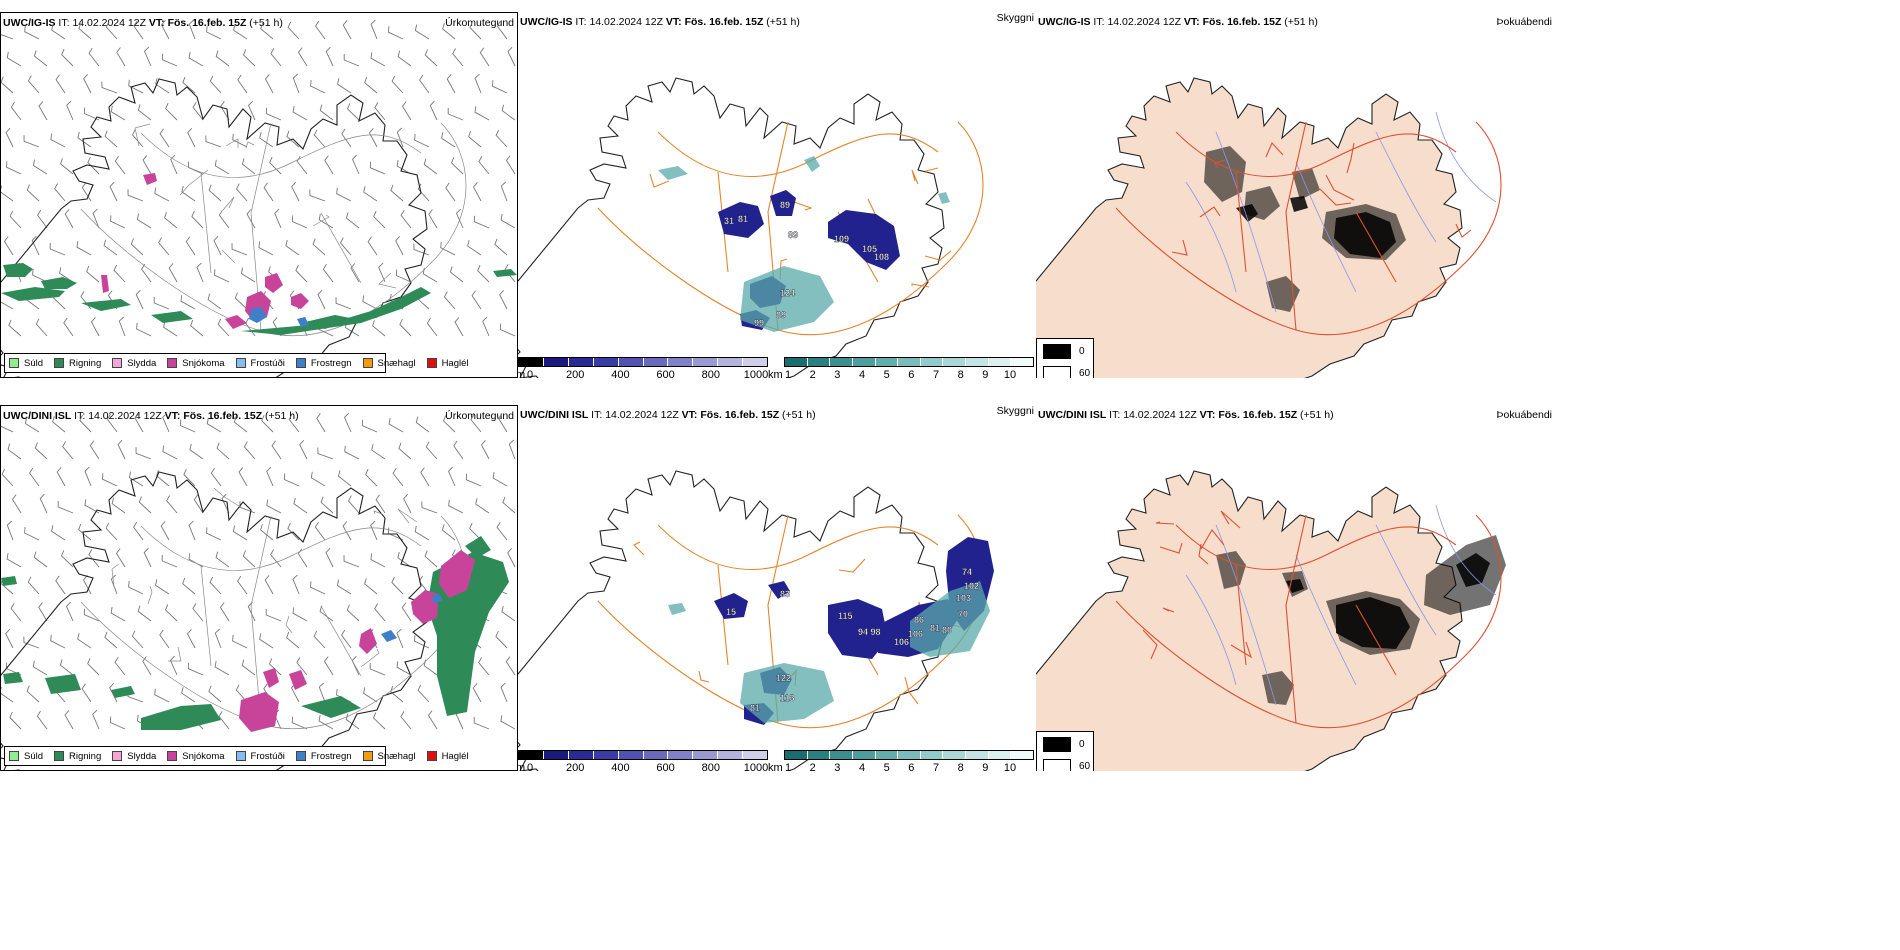 The image size is (1900, 950). I want to click on iceland-coastline, so click(731, 227).